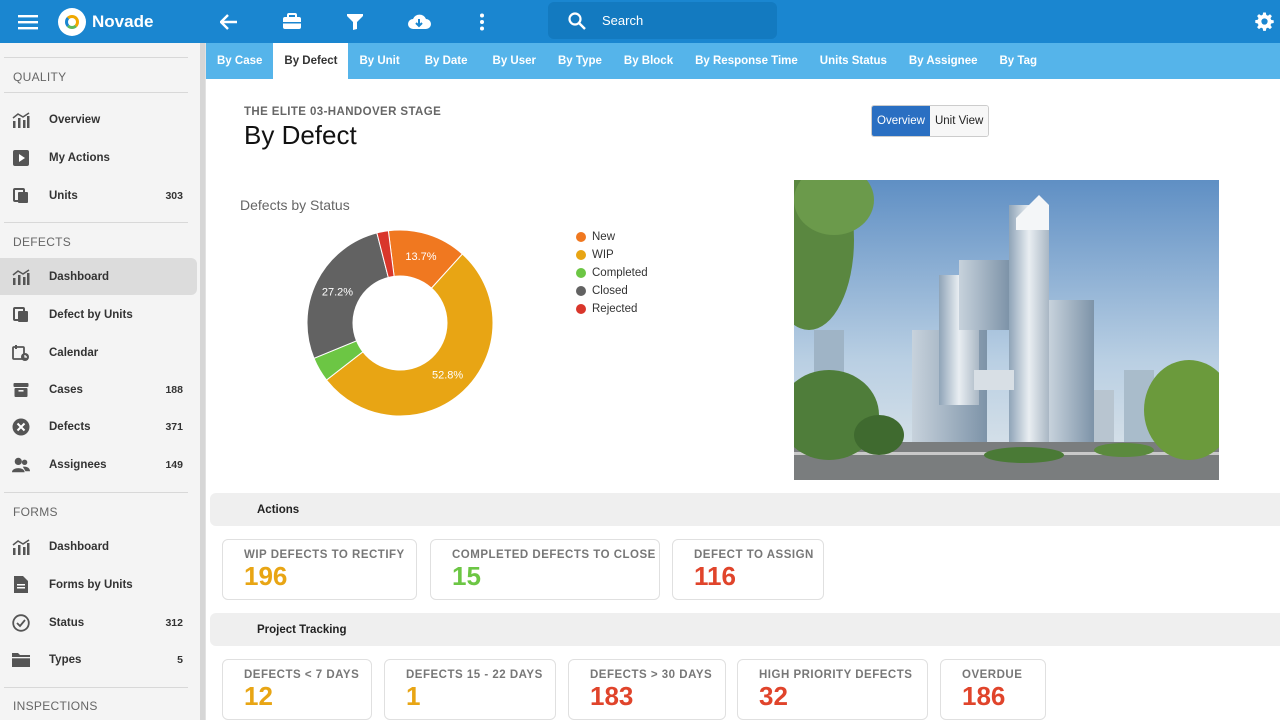 This screenshot has height=720, width=1280. I want to click on defects-under-7-days-card: DEFECTS < 7 DAYS 12, so click(297, 689).